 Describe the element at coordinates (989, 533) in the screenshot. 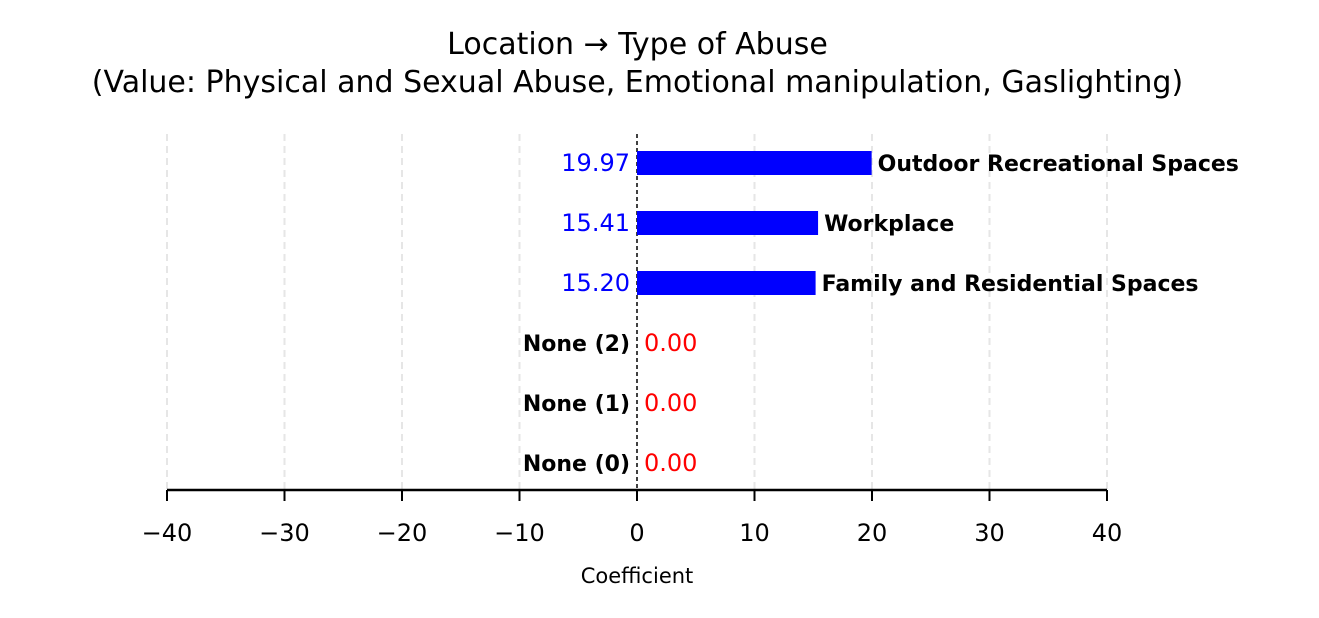

I see `x-tick-label: 30` at that location.